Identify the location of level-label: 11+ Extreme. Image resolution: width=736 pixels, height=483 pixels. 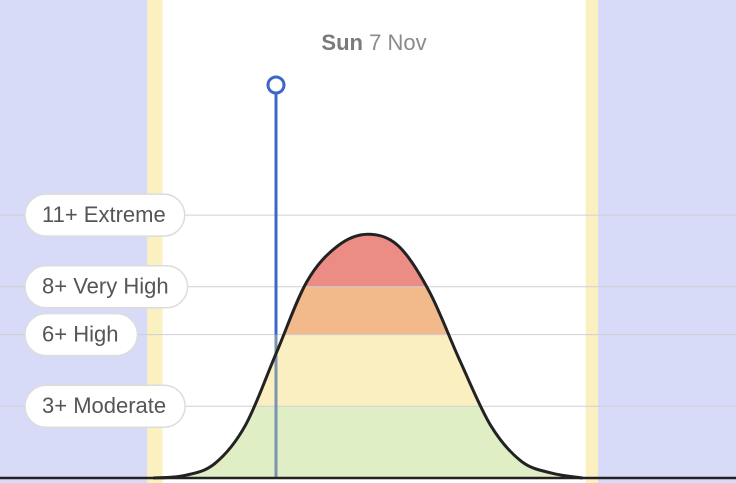
(104, 214).